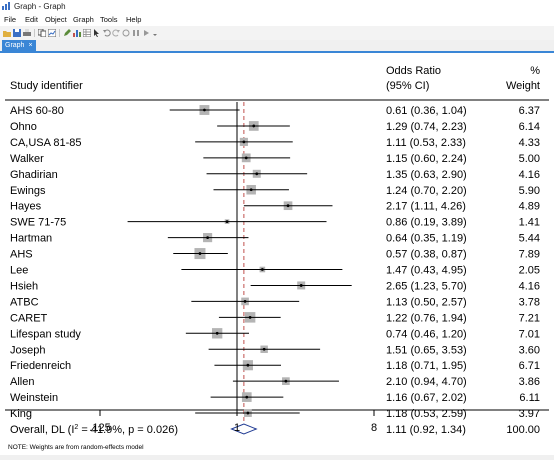 Image resolution: width=554 pixels, height=460 pixels. I want to click on study-ci-text: 1.47 (0.43, 4.95), so click(426, 271).